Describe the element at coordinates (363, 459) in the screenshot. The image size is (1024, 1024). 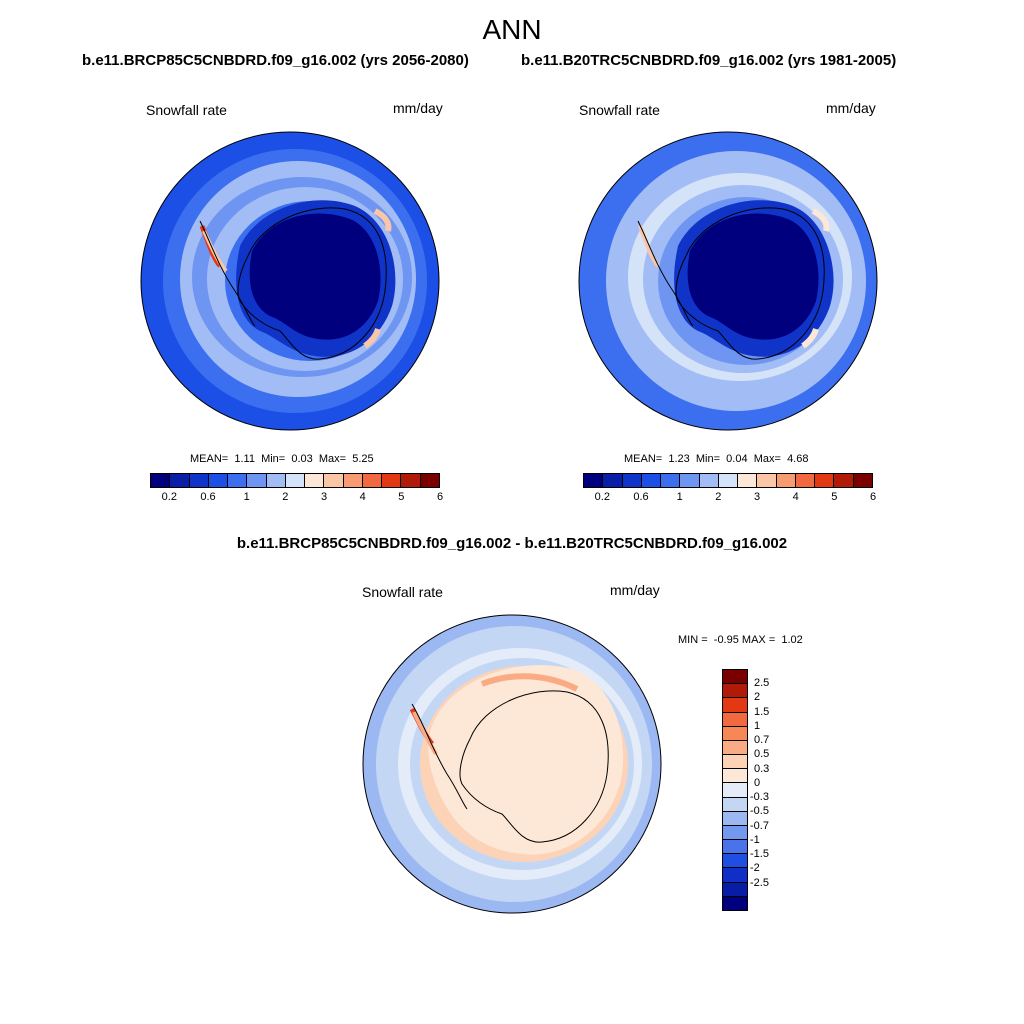
I see `panel1-max-value: 5.25` at that location.